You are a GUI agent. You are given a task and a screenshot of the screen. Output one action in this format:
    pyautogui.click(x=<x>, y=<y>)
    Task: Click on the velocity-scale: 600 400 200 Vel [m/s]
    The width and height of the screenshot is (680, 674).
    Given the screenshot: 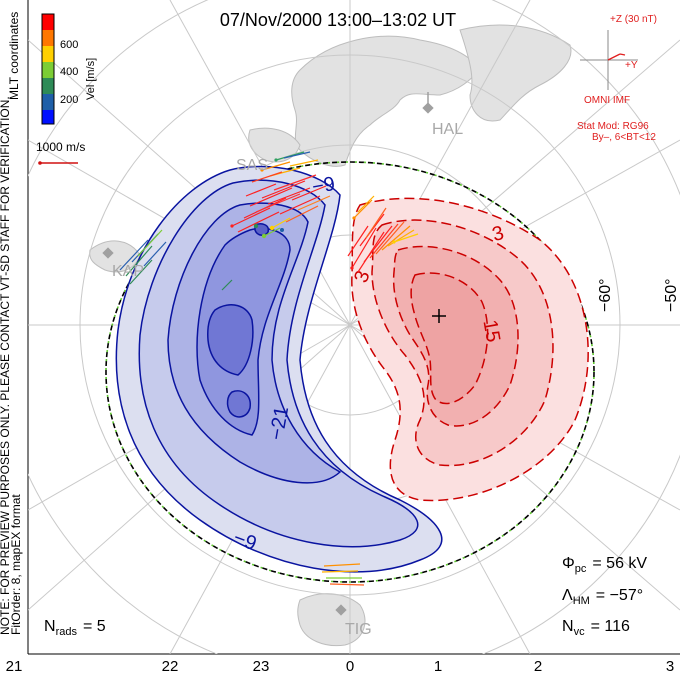 What is the action you would take?
    pyautogui.click(x=69, y=69)
    